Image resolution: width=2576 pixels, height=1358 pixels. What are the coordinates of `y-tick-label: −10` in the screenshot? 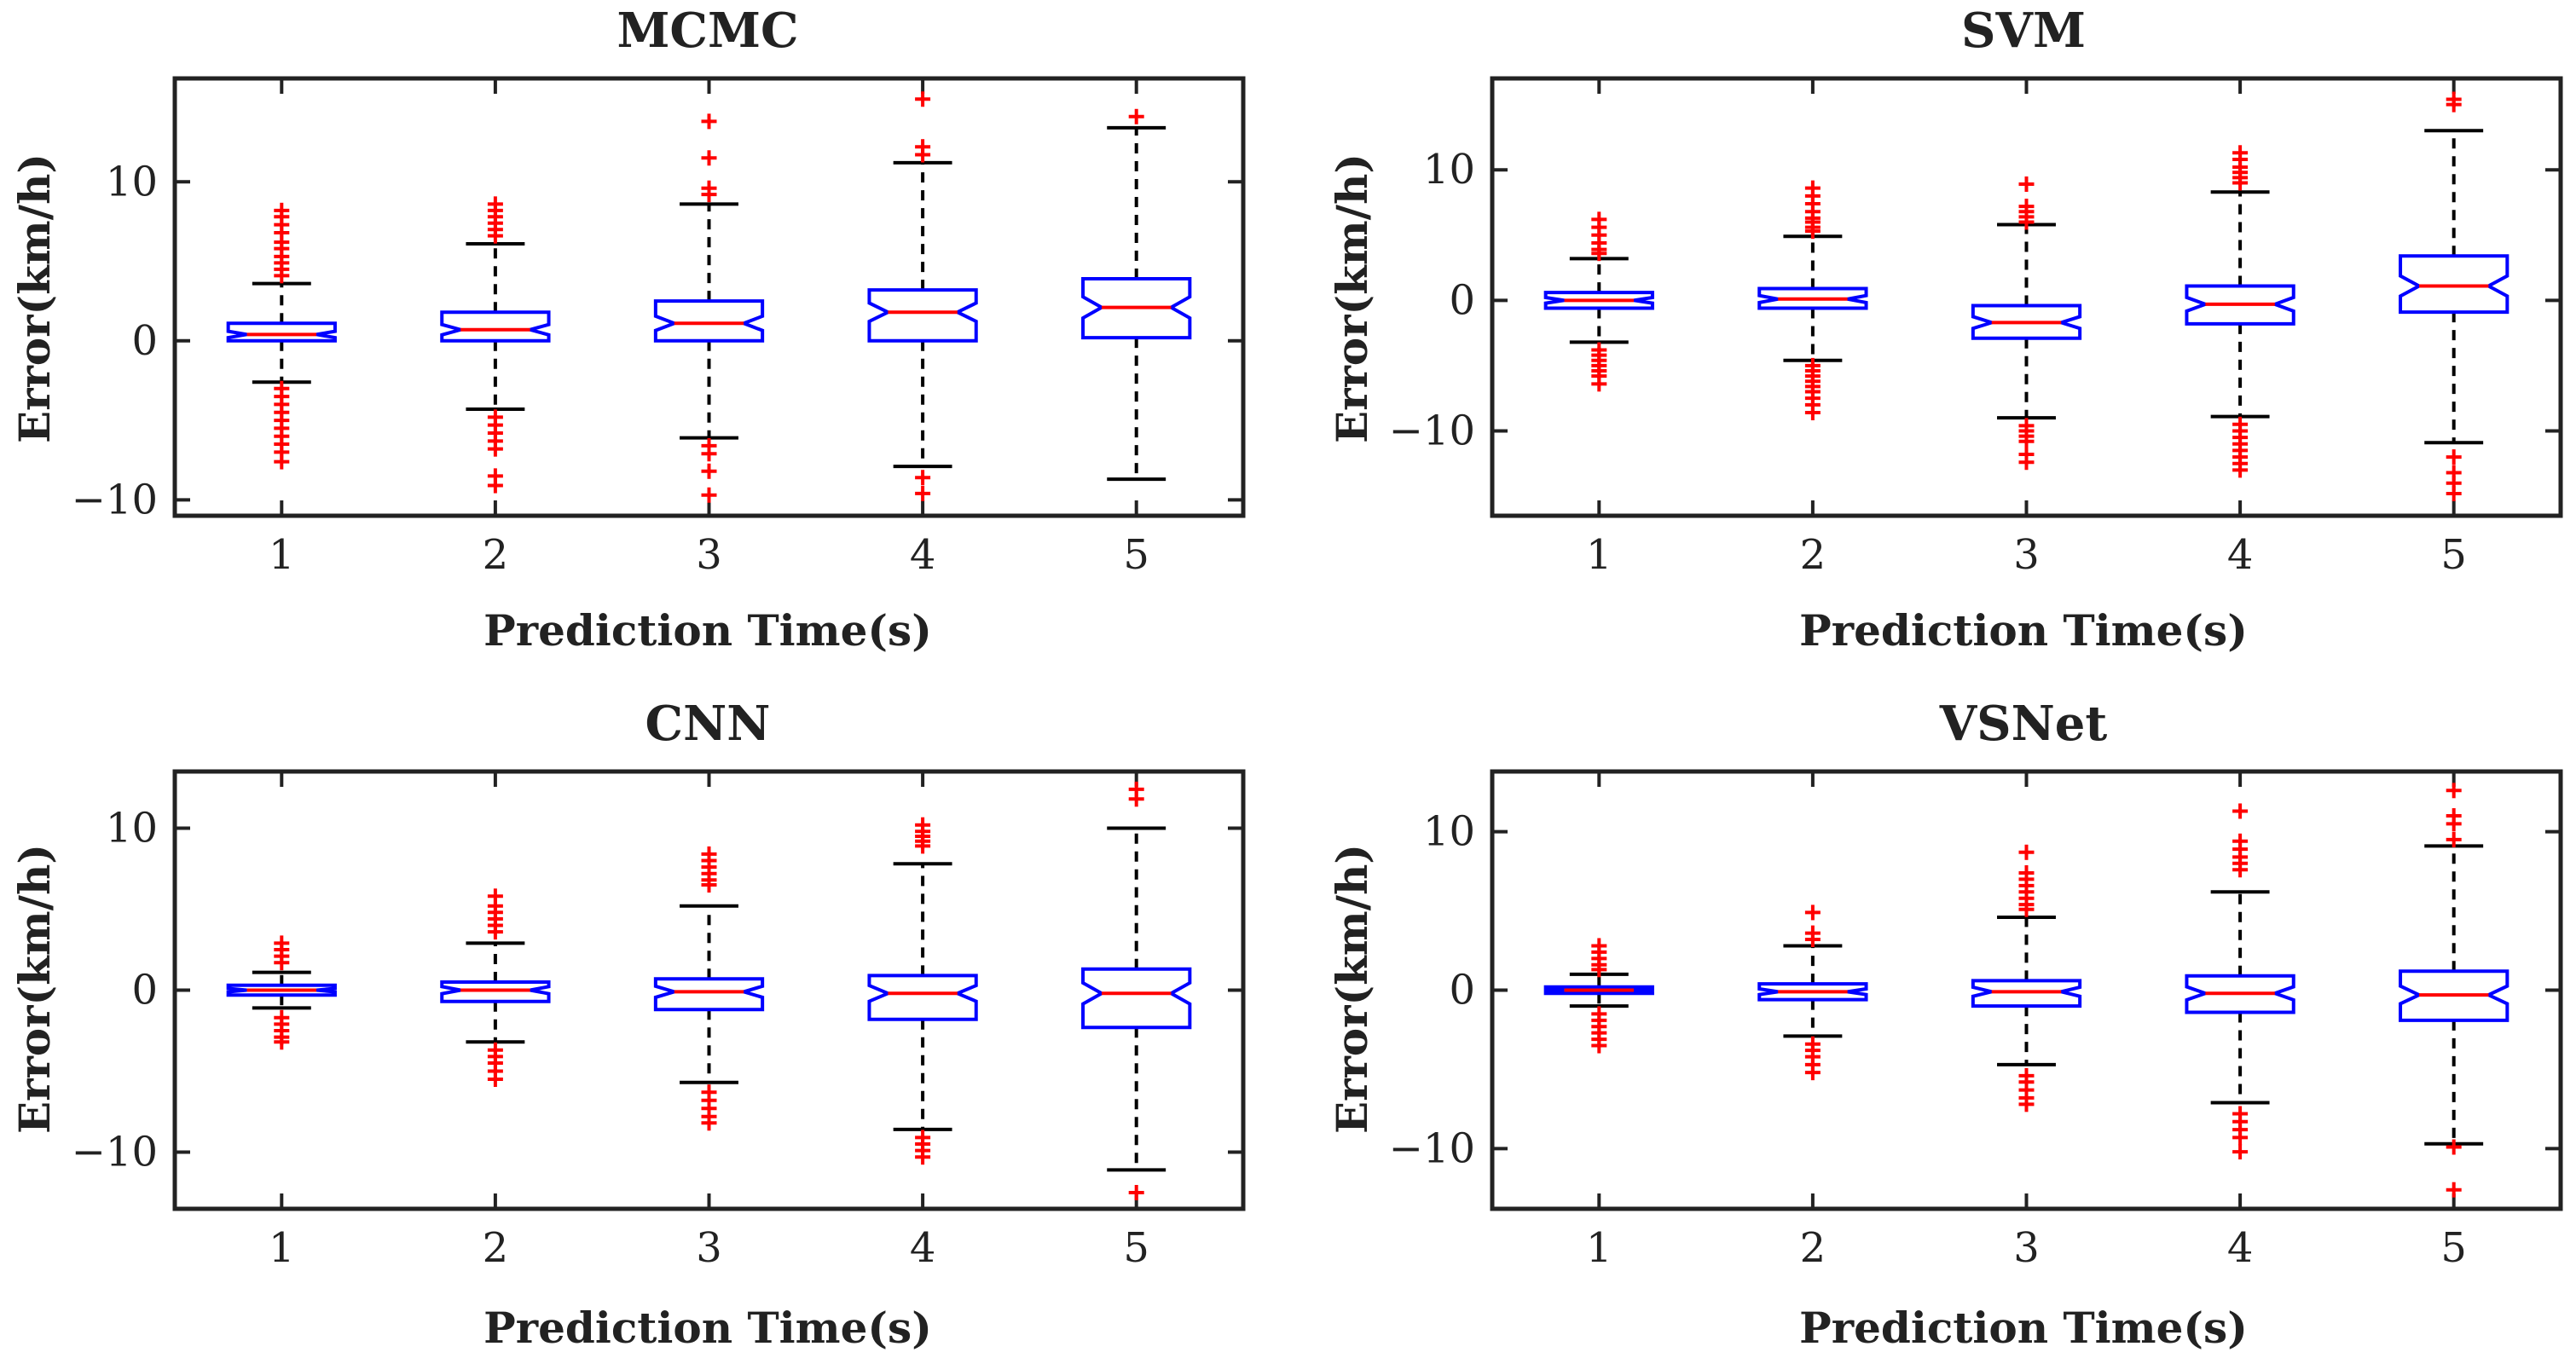 It's located at (1432, 1148).